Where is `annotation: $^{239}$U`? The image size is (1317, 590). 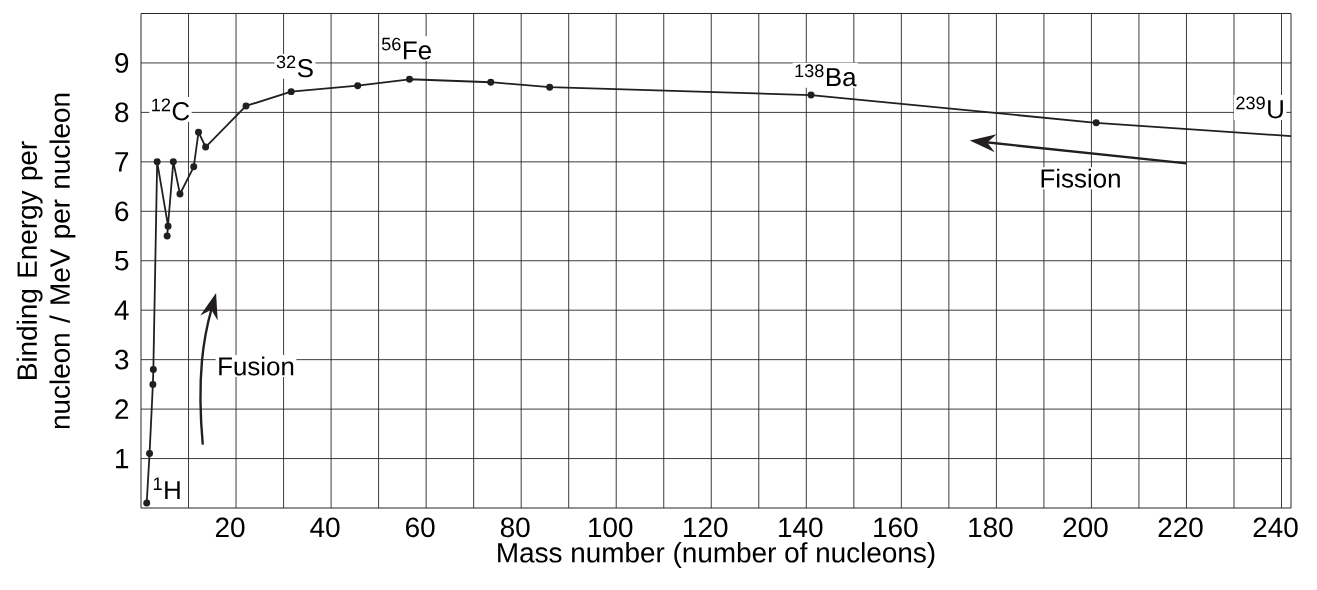 annotation: $^{239}$U is located at coordinates (1259, 107).